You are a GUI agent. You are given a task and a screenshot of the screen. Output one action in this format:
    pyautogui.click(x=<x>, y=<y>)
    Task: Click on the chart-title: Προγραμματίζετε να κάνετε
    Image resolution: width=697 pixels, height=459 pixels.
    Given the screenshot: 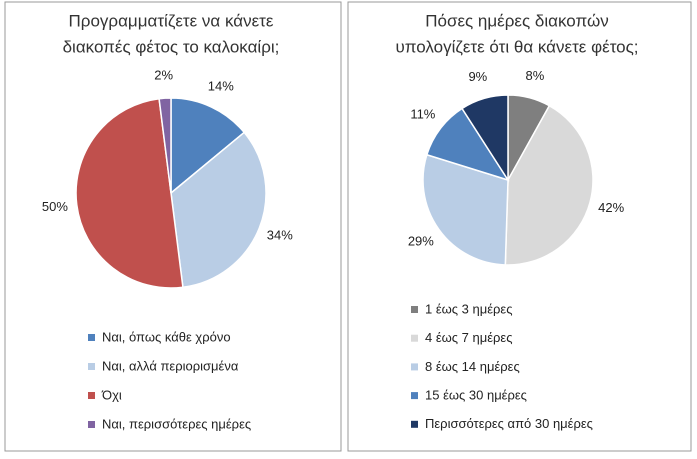 What is the action you would take?
    pyautogui.click(x=171, y=20)
    